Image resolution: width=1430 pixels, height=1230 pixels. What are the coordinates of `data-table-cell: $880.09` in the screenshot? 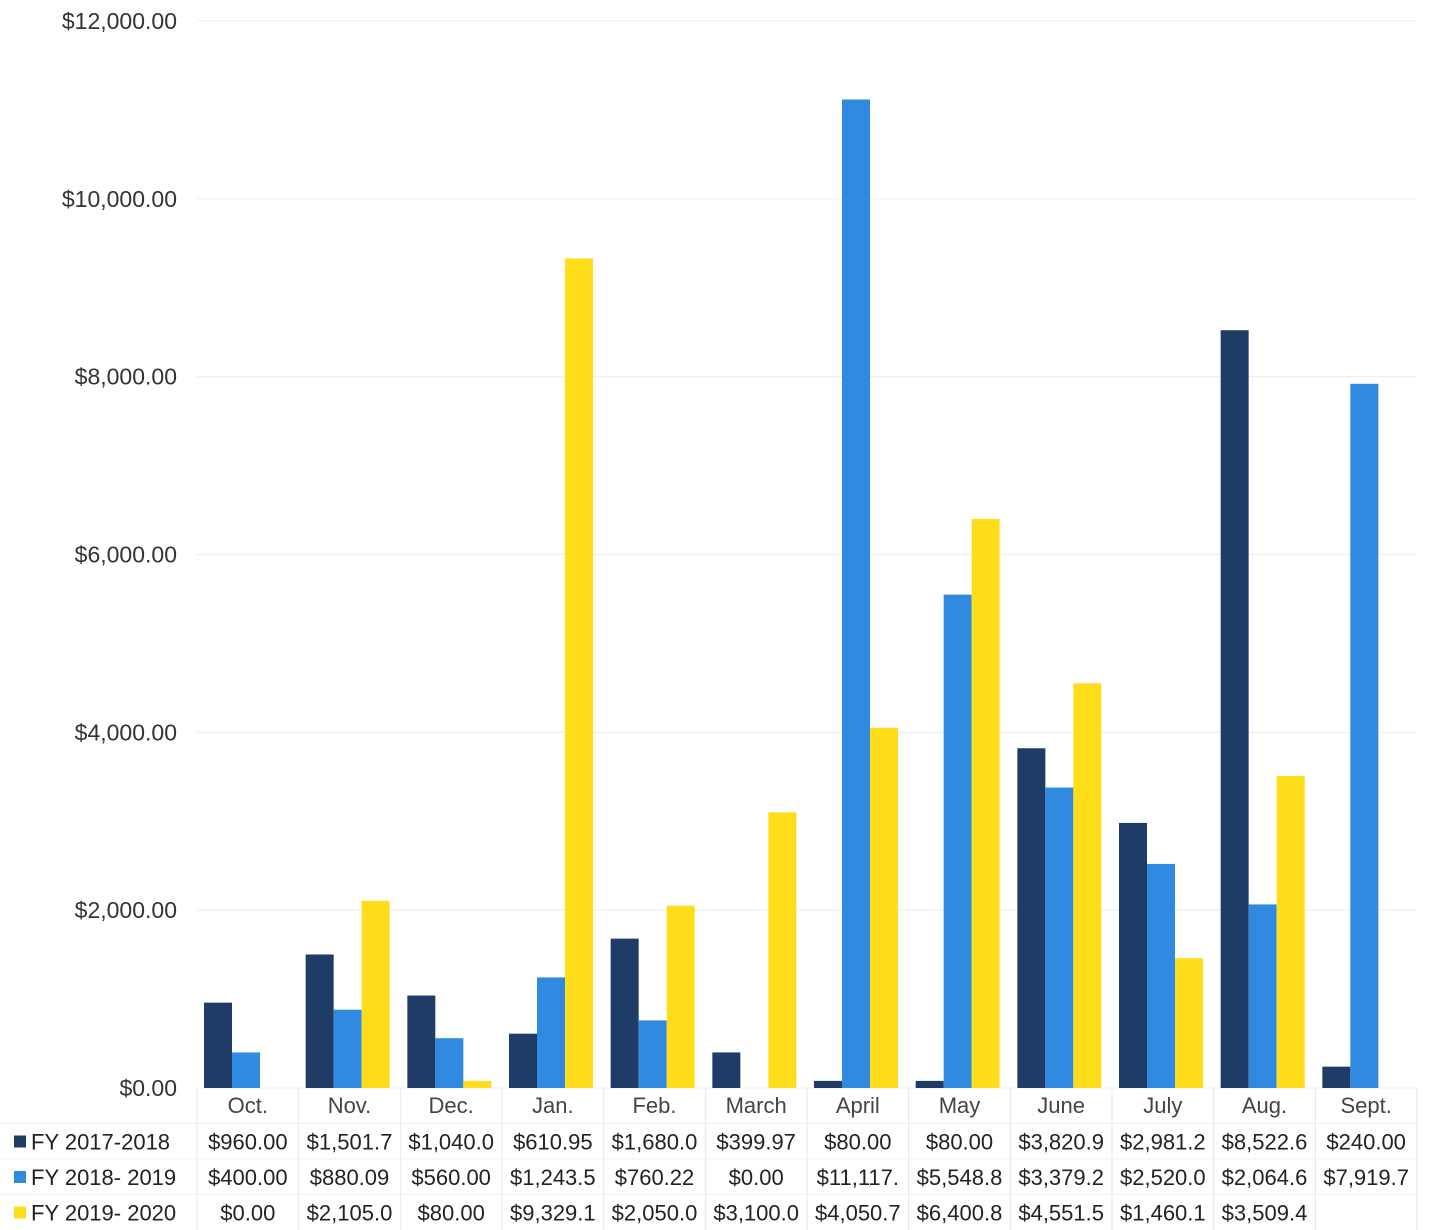 It's located at (350, 1177).